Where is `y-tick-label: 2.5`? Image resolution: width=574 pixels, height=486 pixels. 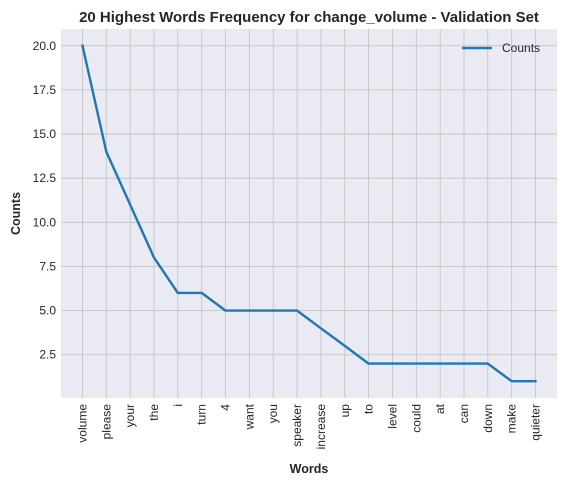 y-tick-label: 2.5 is located at coordinates (47, 355).